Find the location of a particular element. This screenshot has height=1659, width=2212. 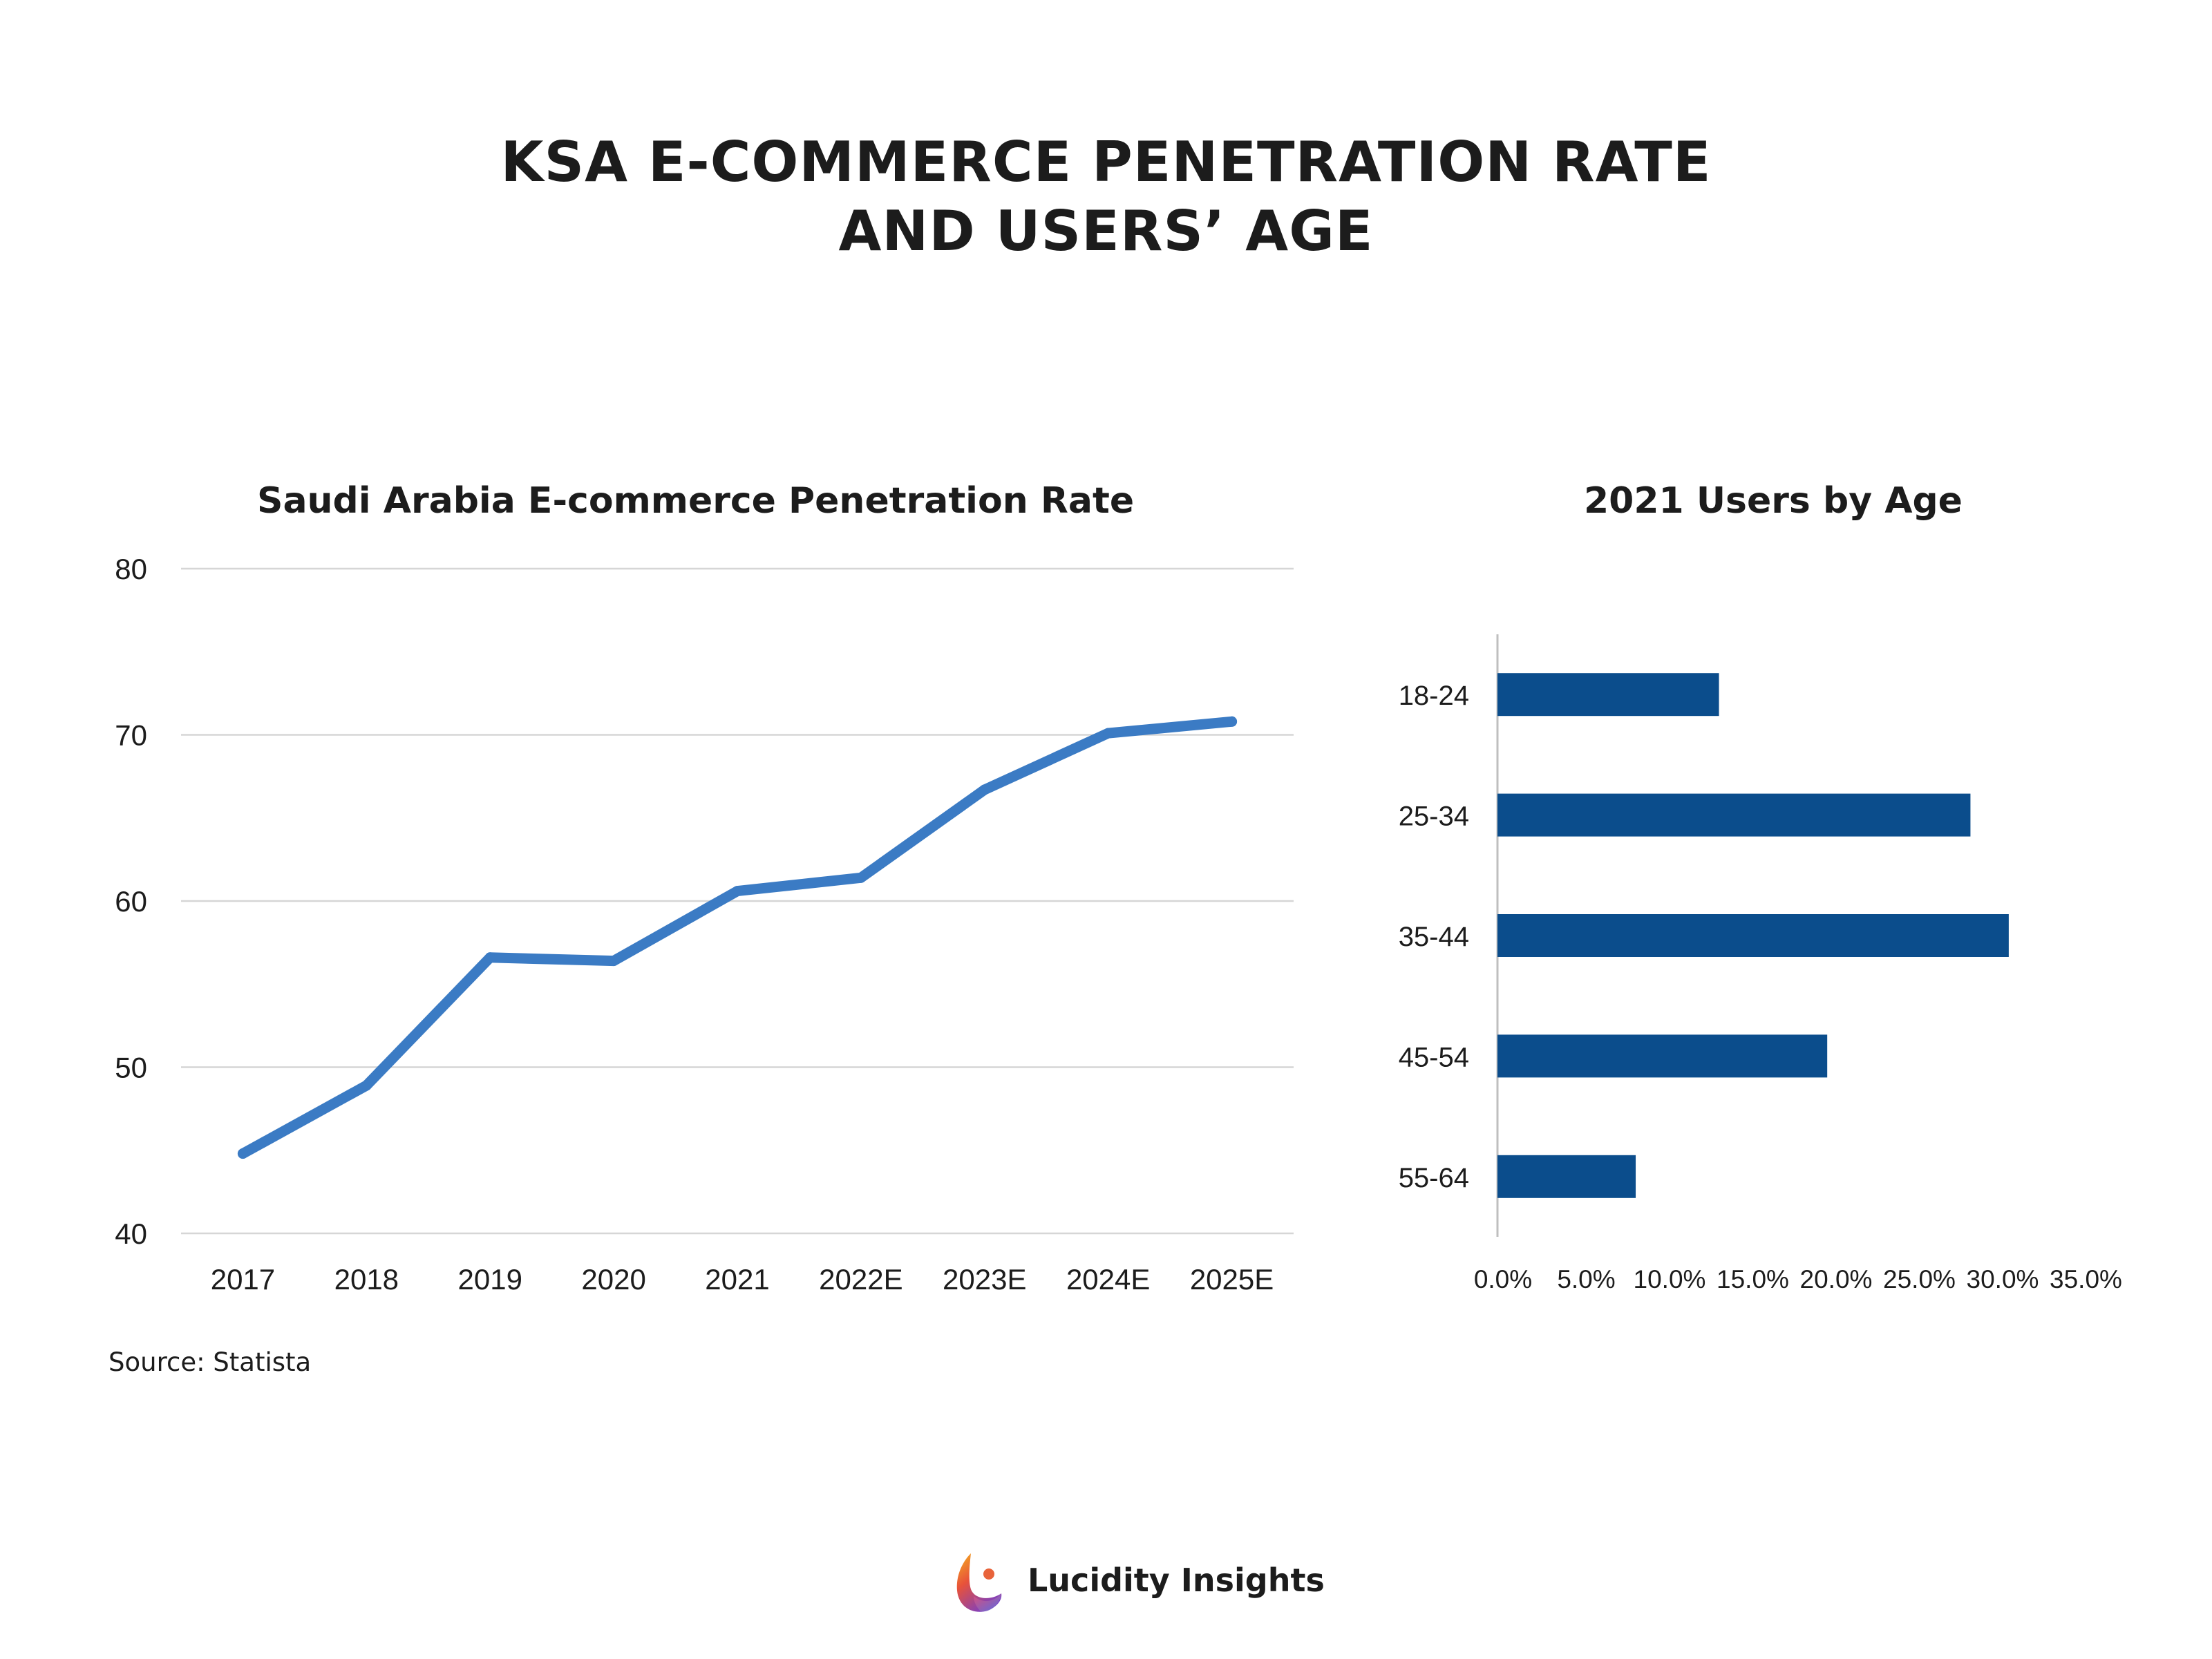

category-label: 18-24 is located at coordinates (1434, 696).